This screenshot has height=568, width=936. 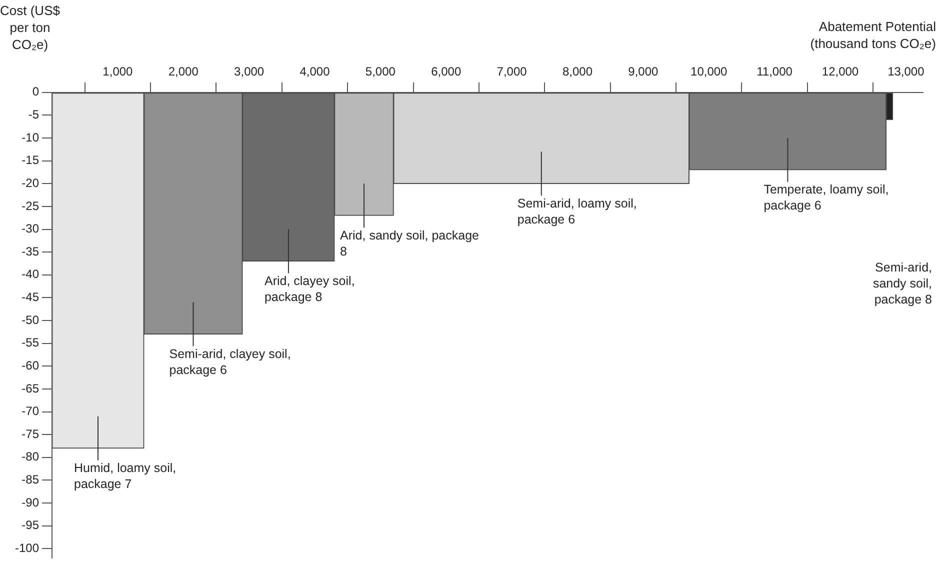 What do you see at coordinates (709, 71) in the screenshot?
I see `x-tick-label: 10,000` at bounding box center [709, 71].